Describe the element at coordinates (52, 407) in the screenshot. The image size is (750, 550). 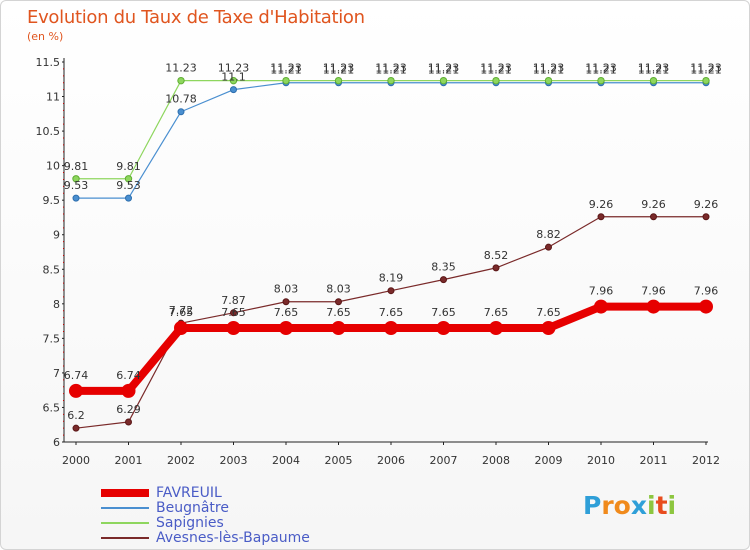
I see `y-tick-label: 6.5` at that location.